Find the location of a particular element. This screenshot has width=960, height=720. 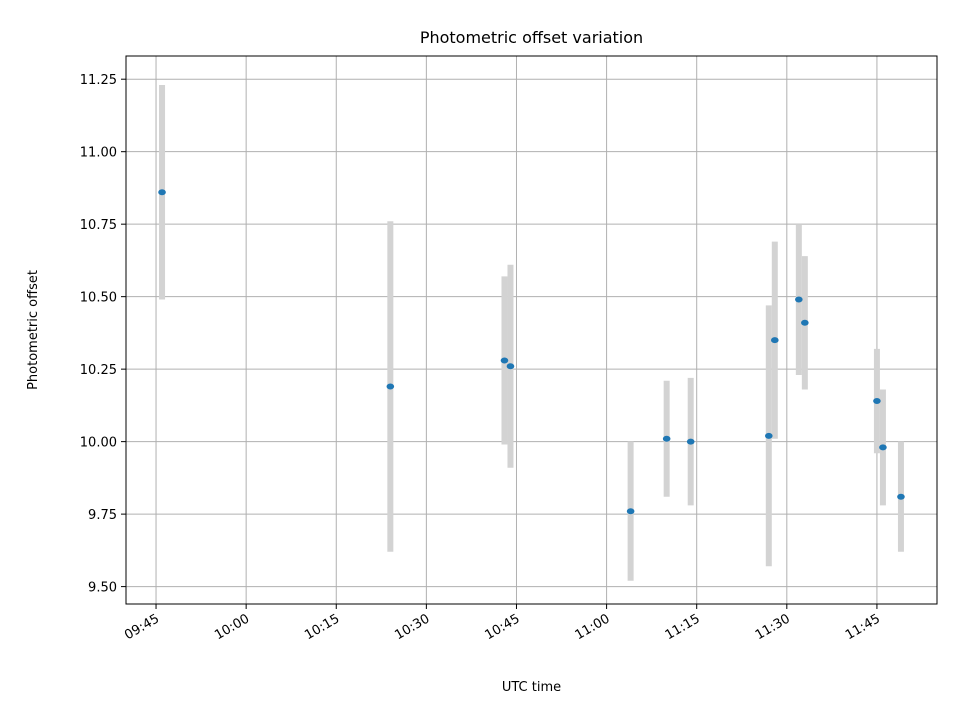

x-axis-label: UTC time is located at coordinates (531, 687).